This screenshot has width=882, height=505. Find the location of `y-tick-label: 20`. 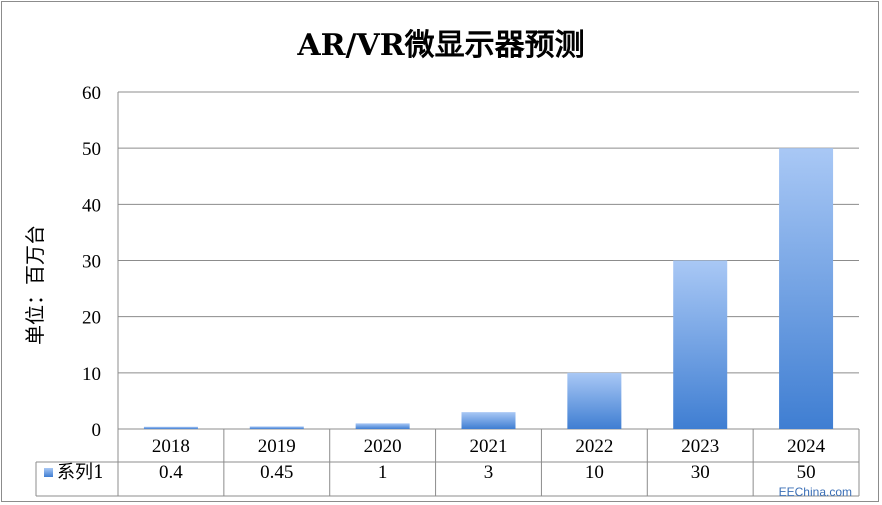

y-tick-label: 20 is located at coordinates (91, 318).